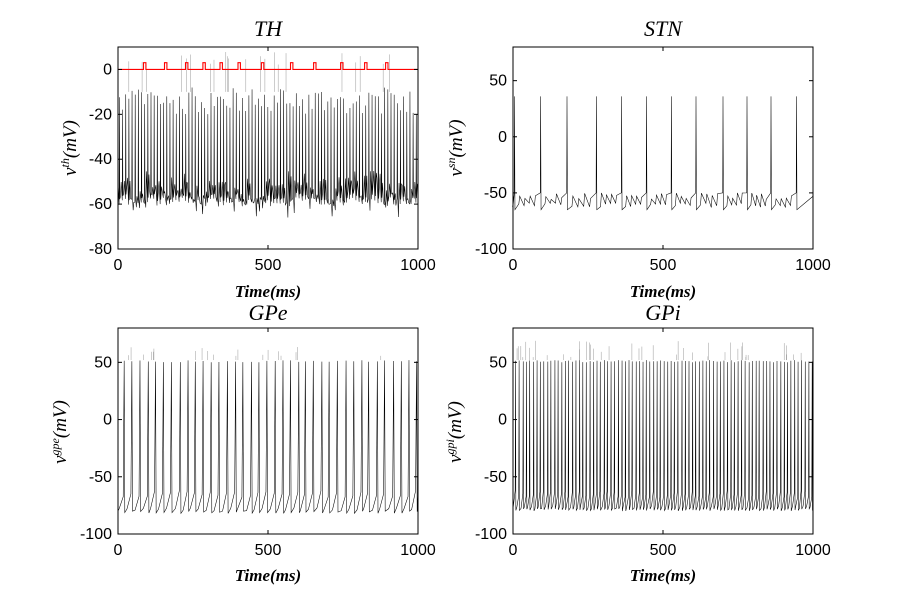 This screenshot has width=900, height=600. I want to click on gpe-voltage-trace, so click(268, 437).